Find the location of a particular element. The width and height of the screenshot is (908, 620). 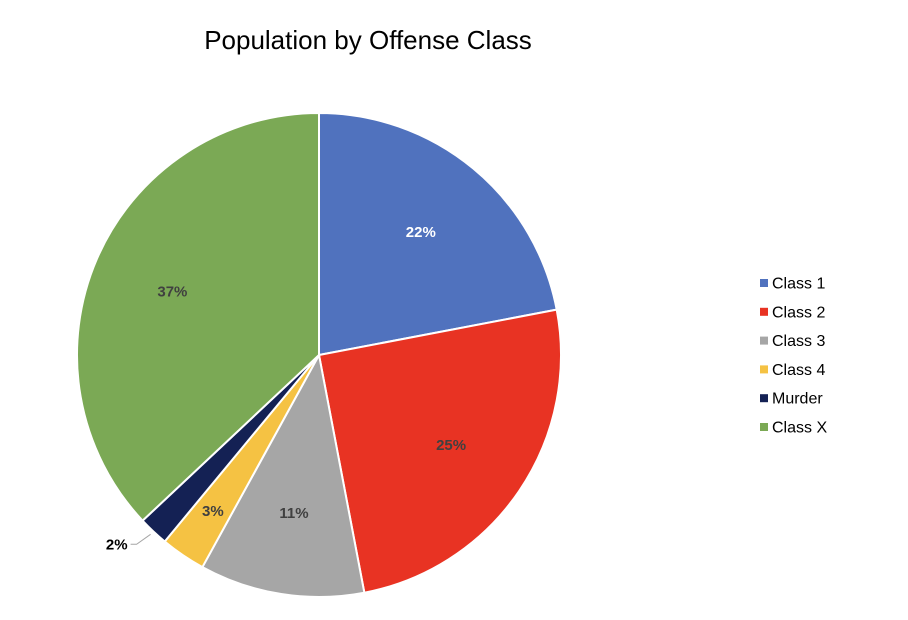

slice-label-murder: 2% is located at coordinates (117, 544).